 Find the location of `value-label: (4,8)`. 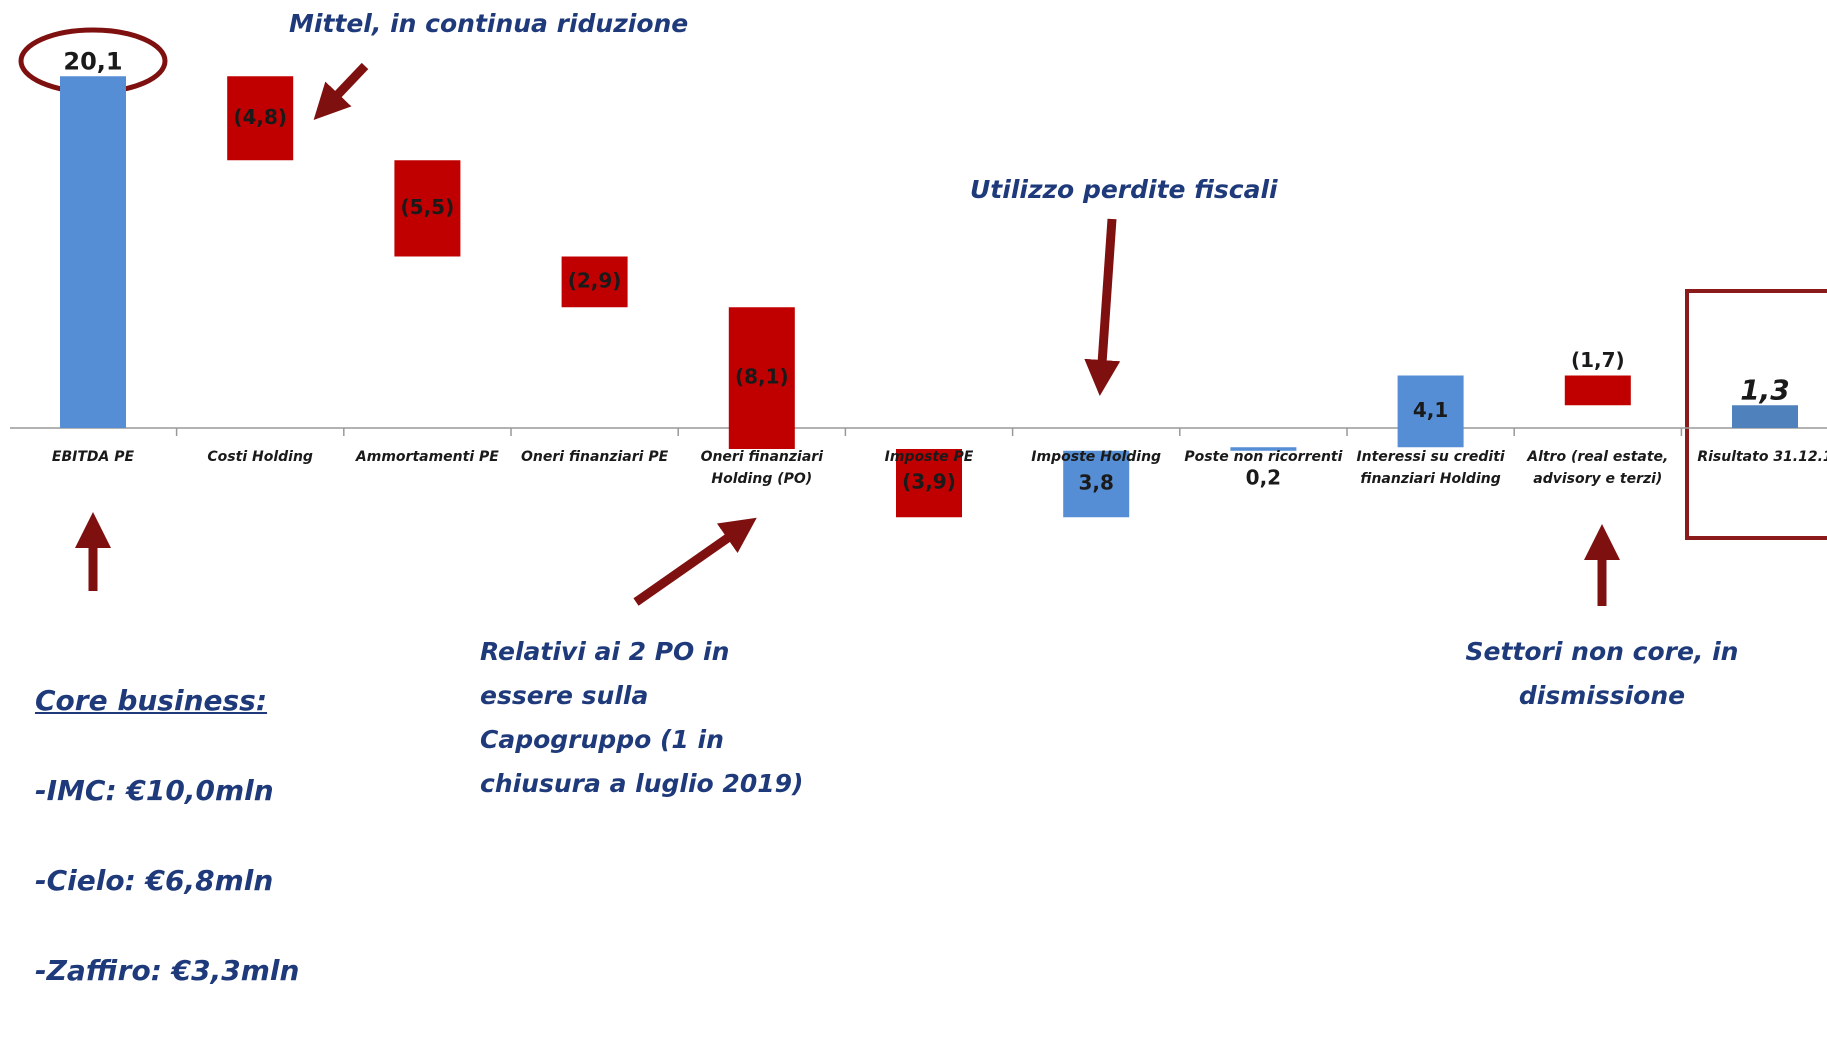

value-label: (4,8) is located at coordinates (260, 117).